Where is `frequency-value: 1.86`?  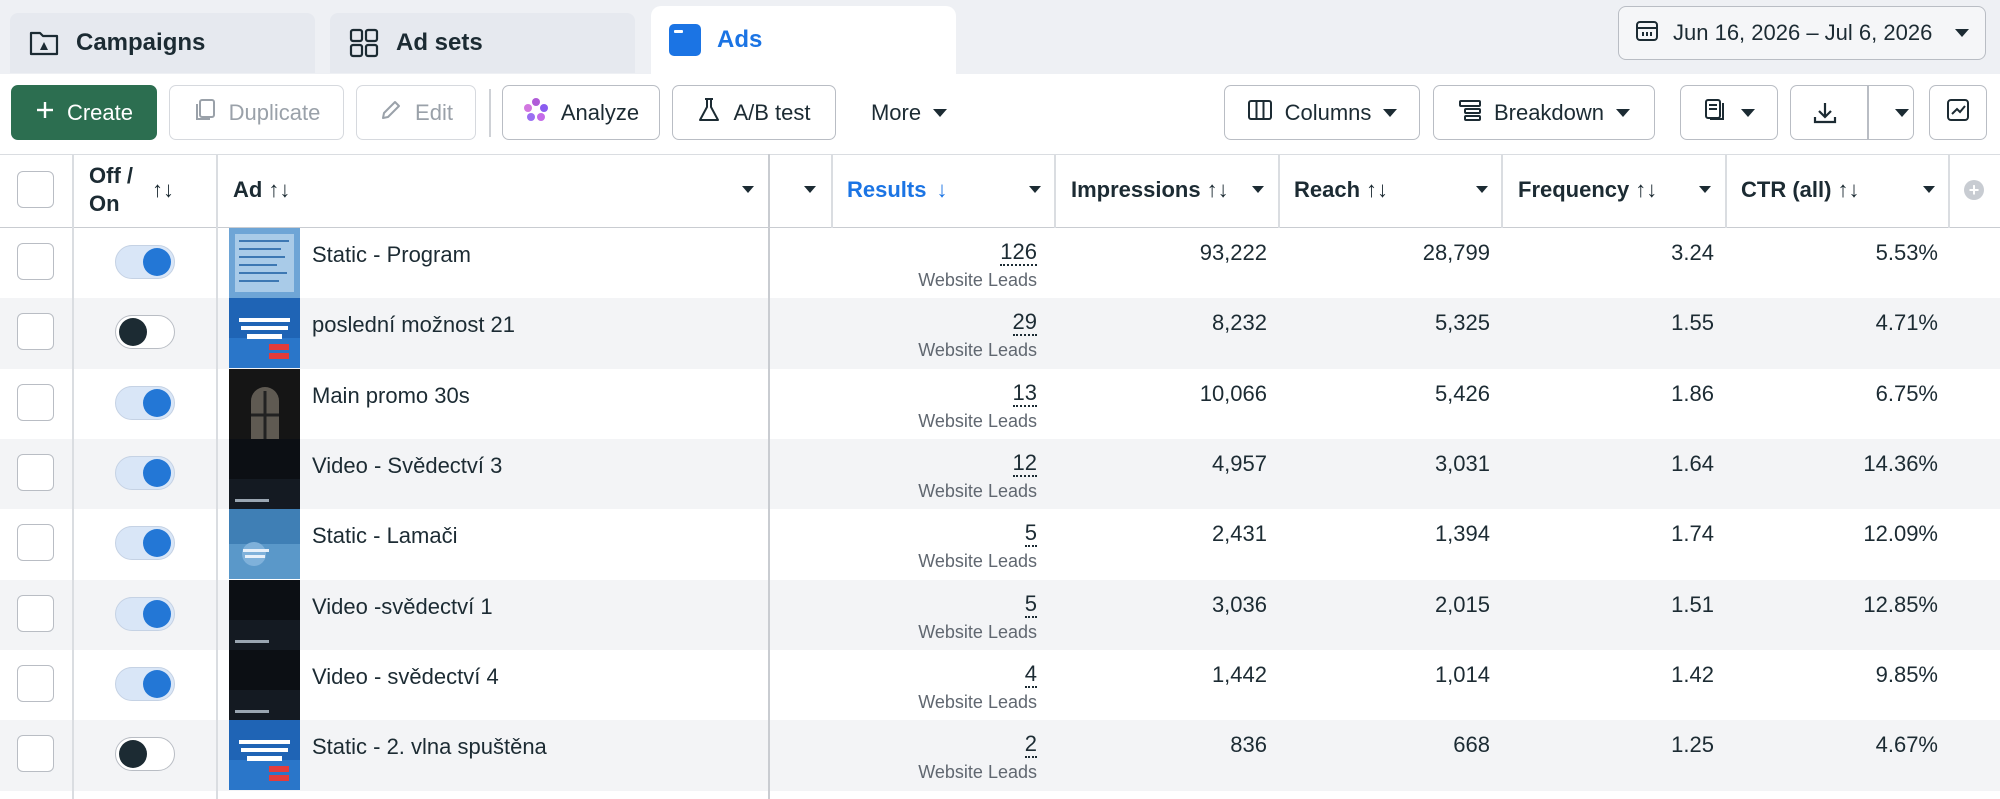 frequency-value: 1.86 is located at coordinates (1692, 393).